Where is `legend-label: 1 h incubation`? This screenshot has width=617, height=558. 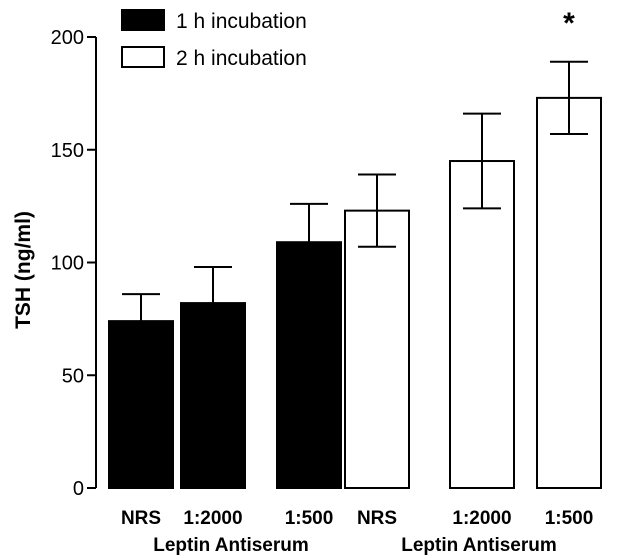
legend-label: 1 h incubation is located at coordinates (241, 21).